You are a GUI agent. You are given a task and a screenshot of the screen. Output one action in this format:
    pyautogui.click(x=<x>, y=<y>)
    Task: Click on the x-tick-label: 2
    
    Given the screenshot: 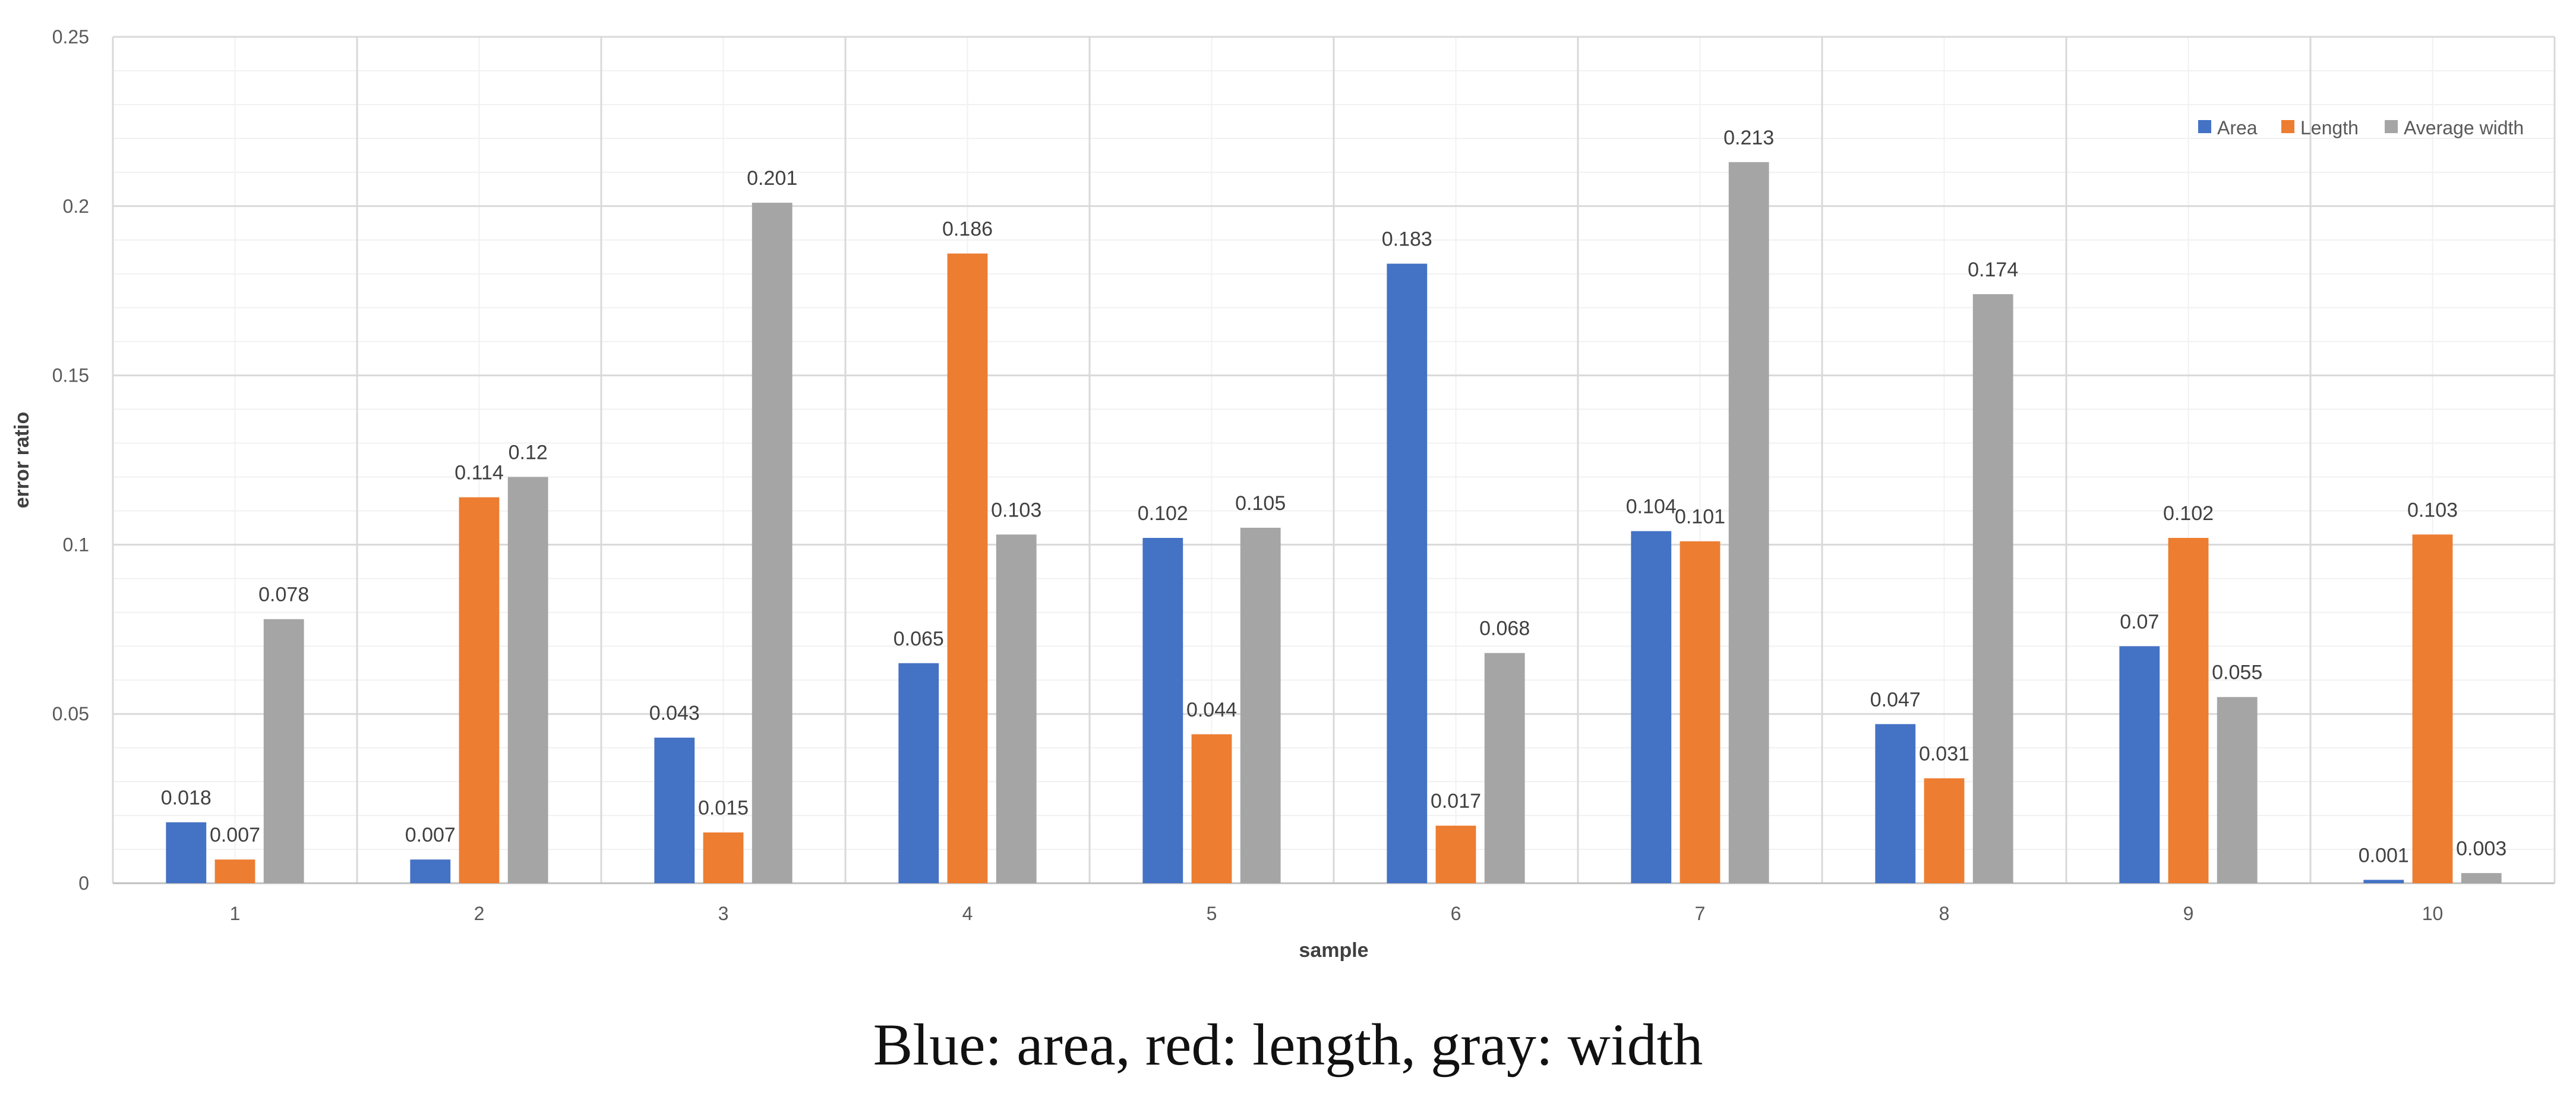 What is the action you would take?
    pyautogui.click(x=479, y=913)
    